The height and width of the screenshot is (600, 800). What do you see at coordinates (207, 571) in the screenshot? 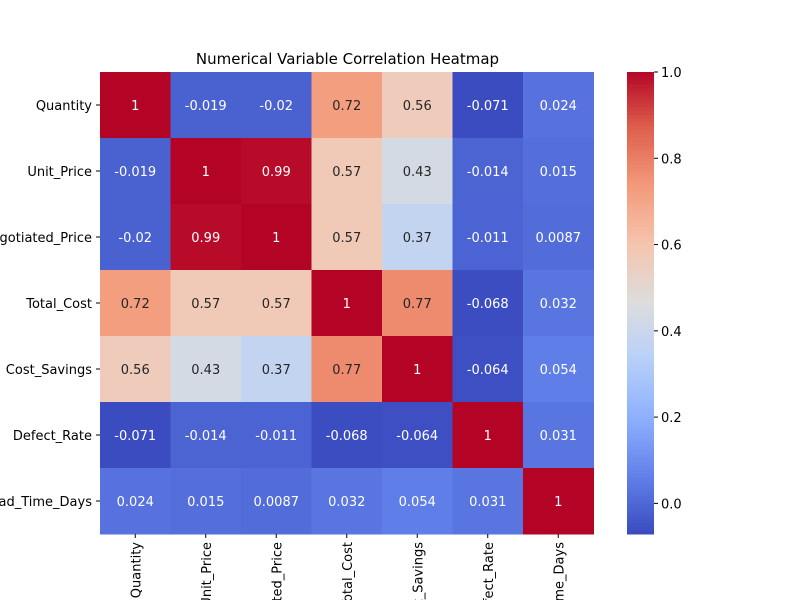
I see `x-tick-label: Unit_Price` at bounding box center [207, 571].